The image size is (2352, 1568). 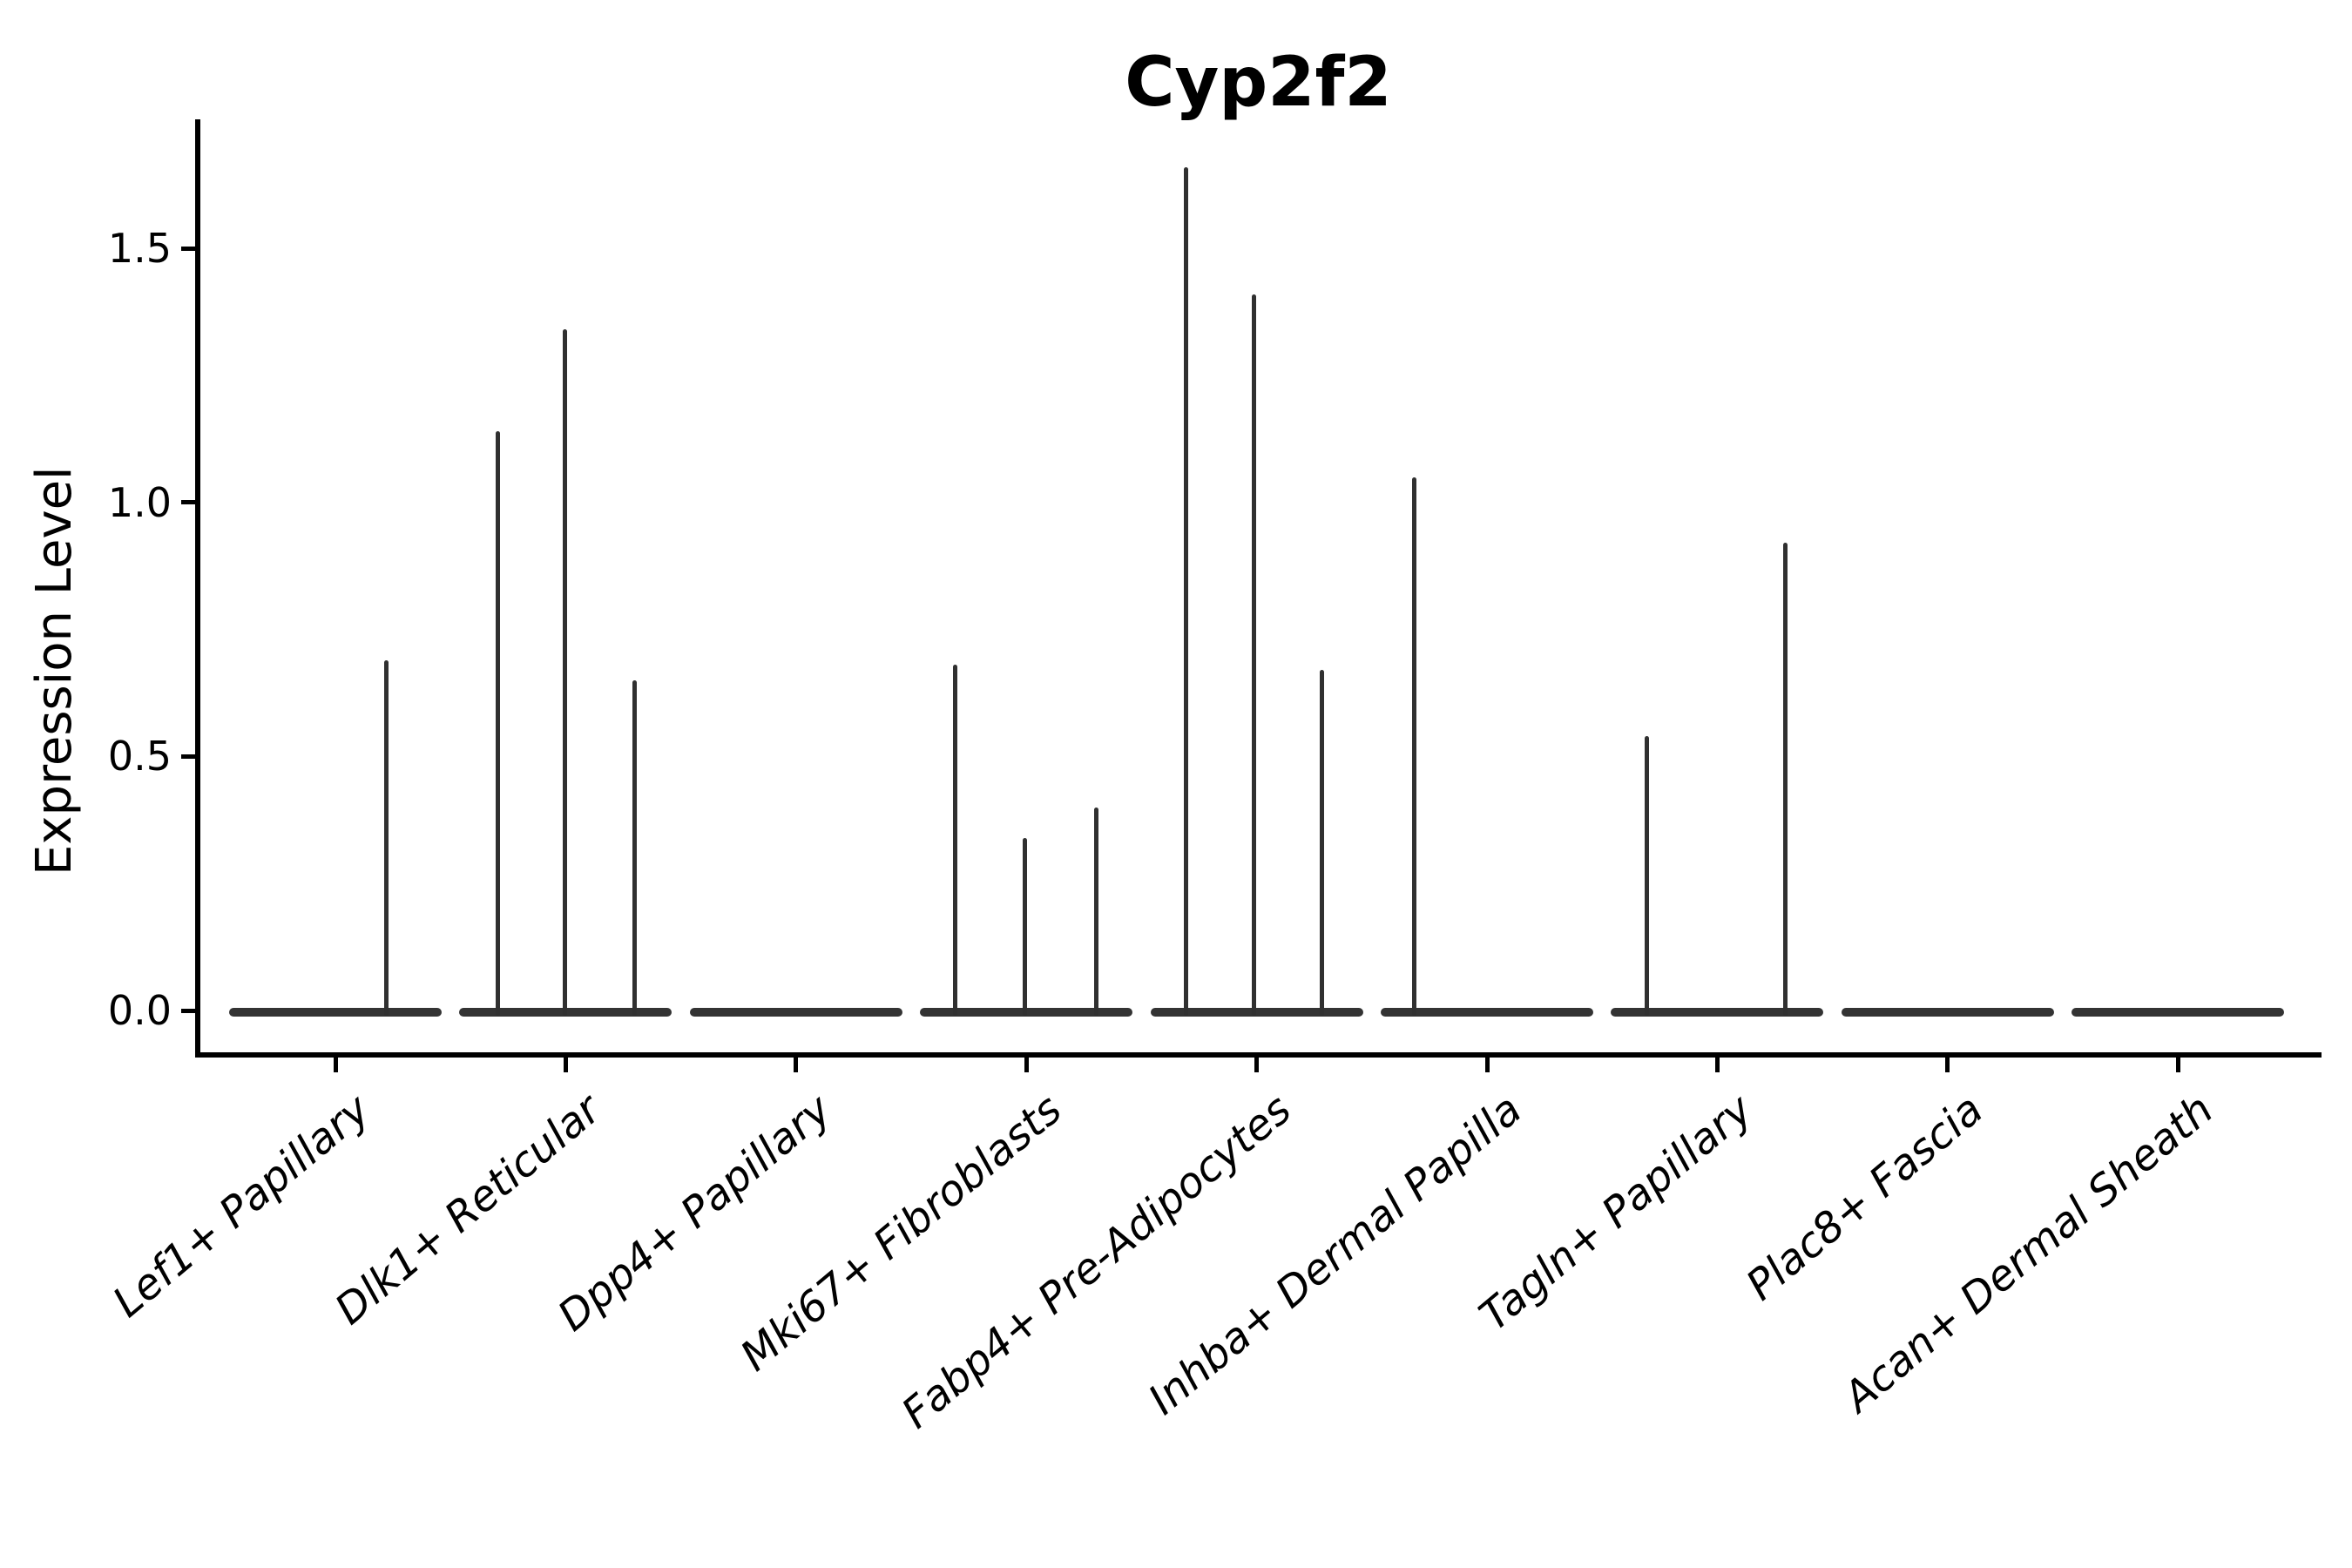 What do you see at coordinates (139, 757) in the screenshot?
I see `y-tick-label: 0.5` at bounding box center [139, 757].